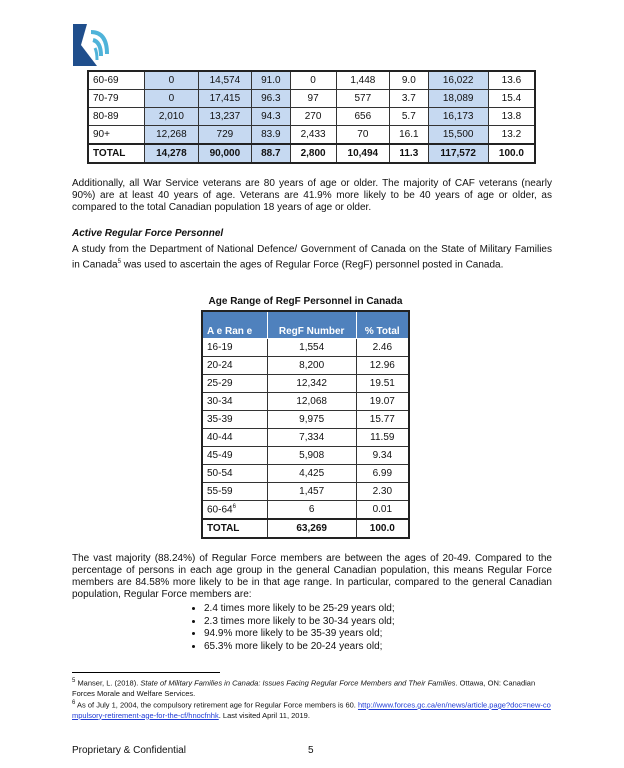 The width and height of the screenshot is (624, 768). Describe the element at coordinates (271, 116) in the screenshot. I see `table-cell: 94.3` at that location.